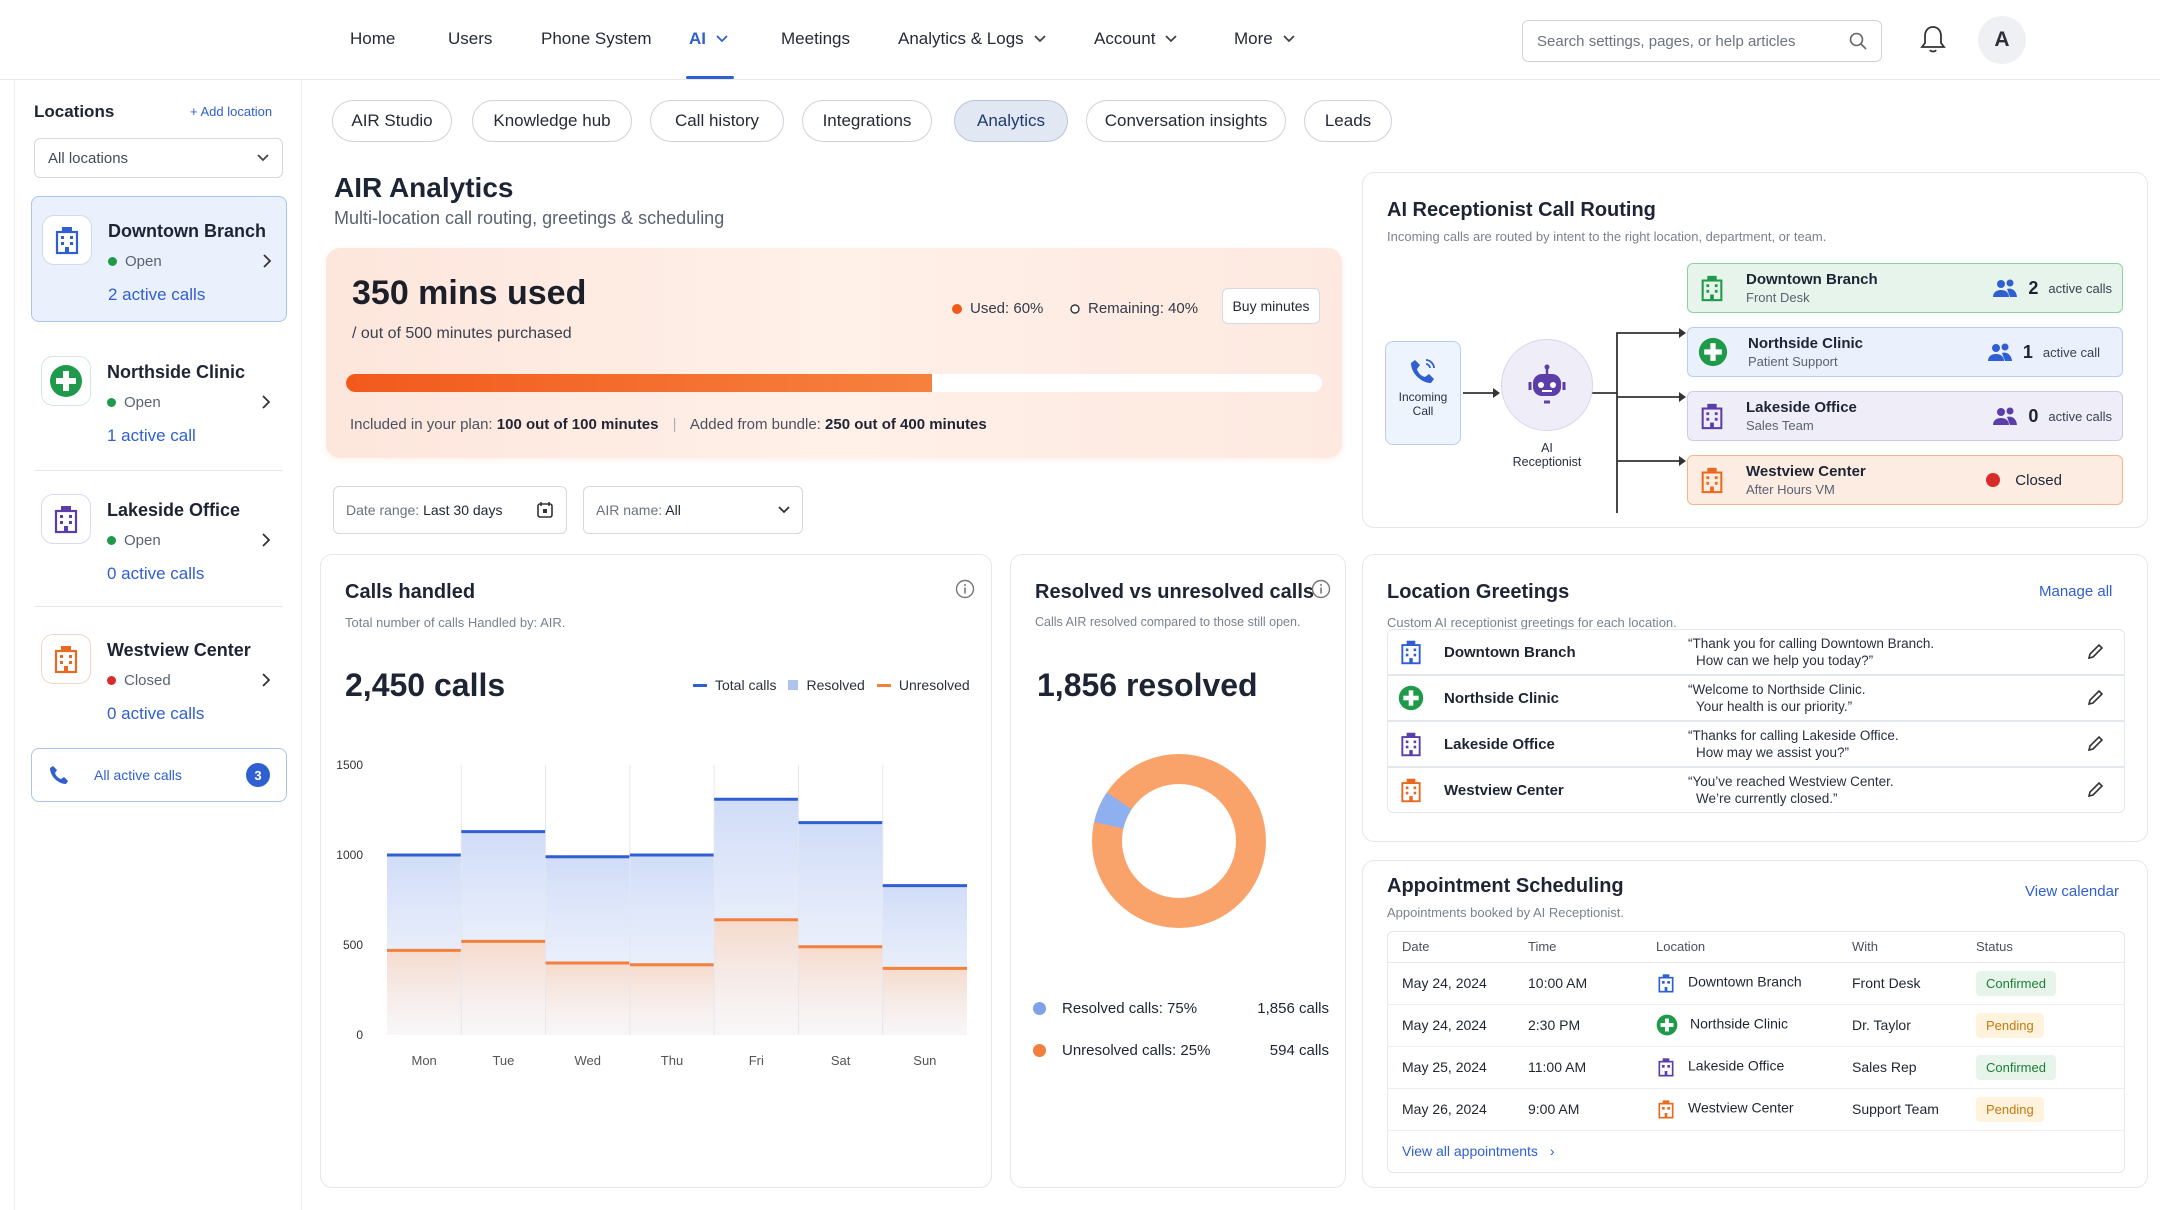 This screenshot has height=1210, width=2160. Describe the element at coordinates (693, 510) in the screenshot. I see `air-name-filter: AIR name: All` at that location.